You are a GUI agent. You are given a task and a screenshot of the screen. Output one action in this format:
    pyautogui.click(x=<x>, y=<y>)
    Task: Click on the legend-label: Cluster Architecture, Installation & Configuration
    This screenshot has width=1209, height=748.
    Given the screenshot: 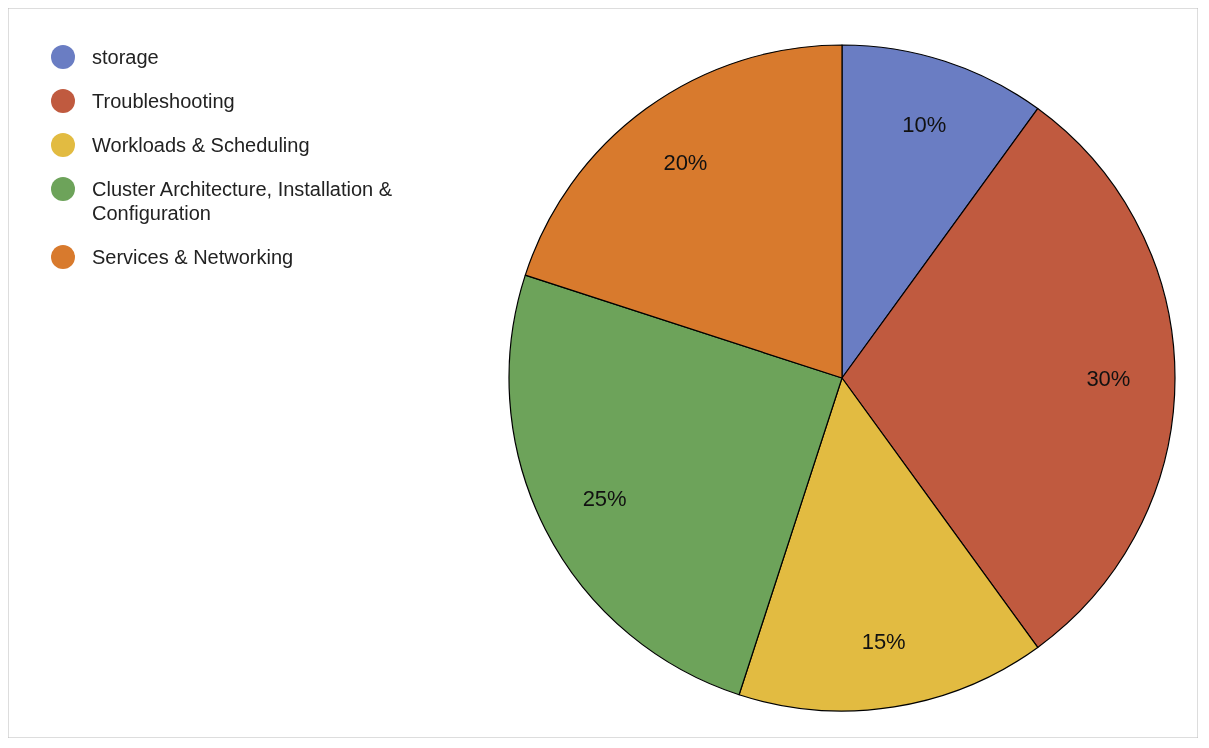 What is the action you would take?
    pyautogui.click(x=242, y=201)
    